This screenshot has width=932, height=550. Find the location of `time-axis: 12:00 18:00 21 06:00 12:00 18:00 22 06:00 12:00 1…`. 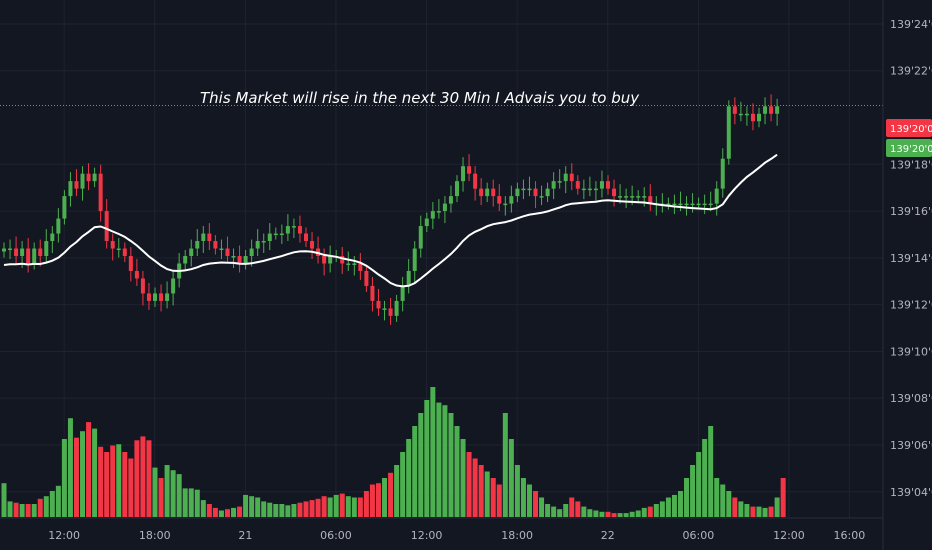

time-axis: 12:00 18:00 21 06:00 12:00 18:00 22 06:00 12:00 1… is located at coordinates (441, 529).